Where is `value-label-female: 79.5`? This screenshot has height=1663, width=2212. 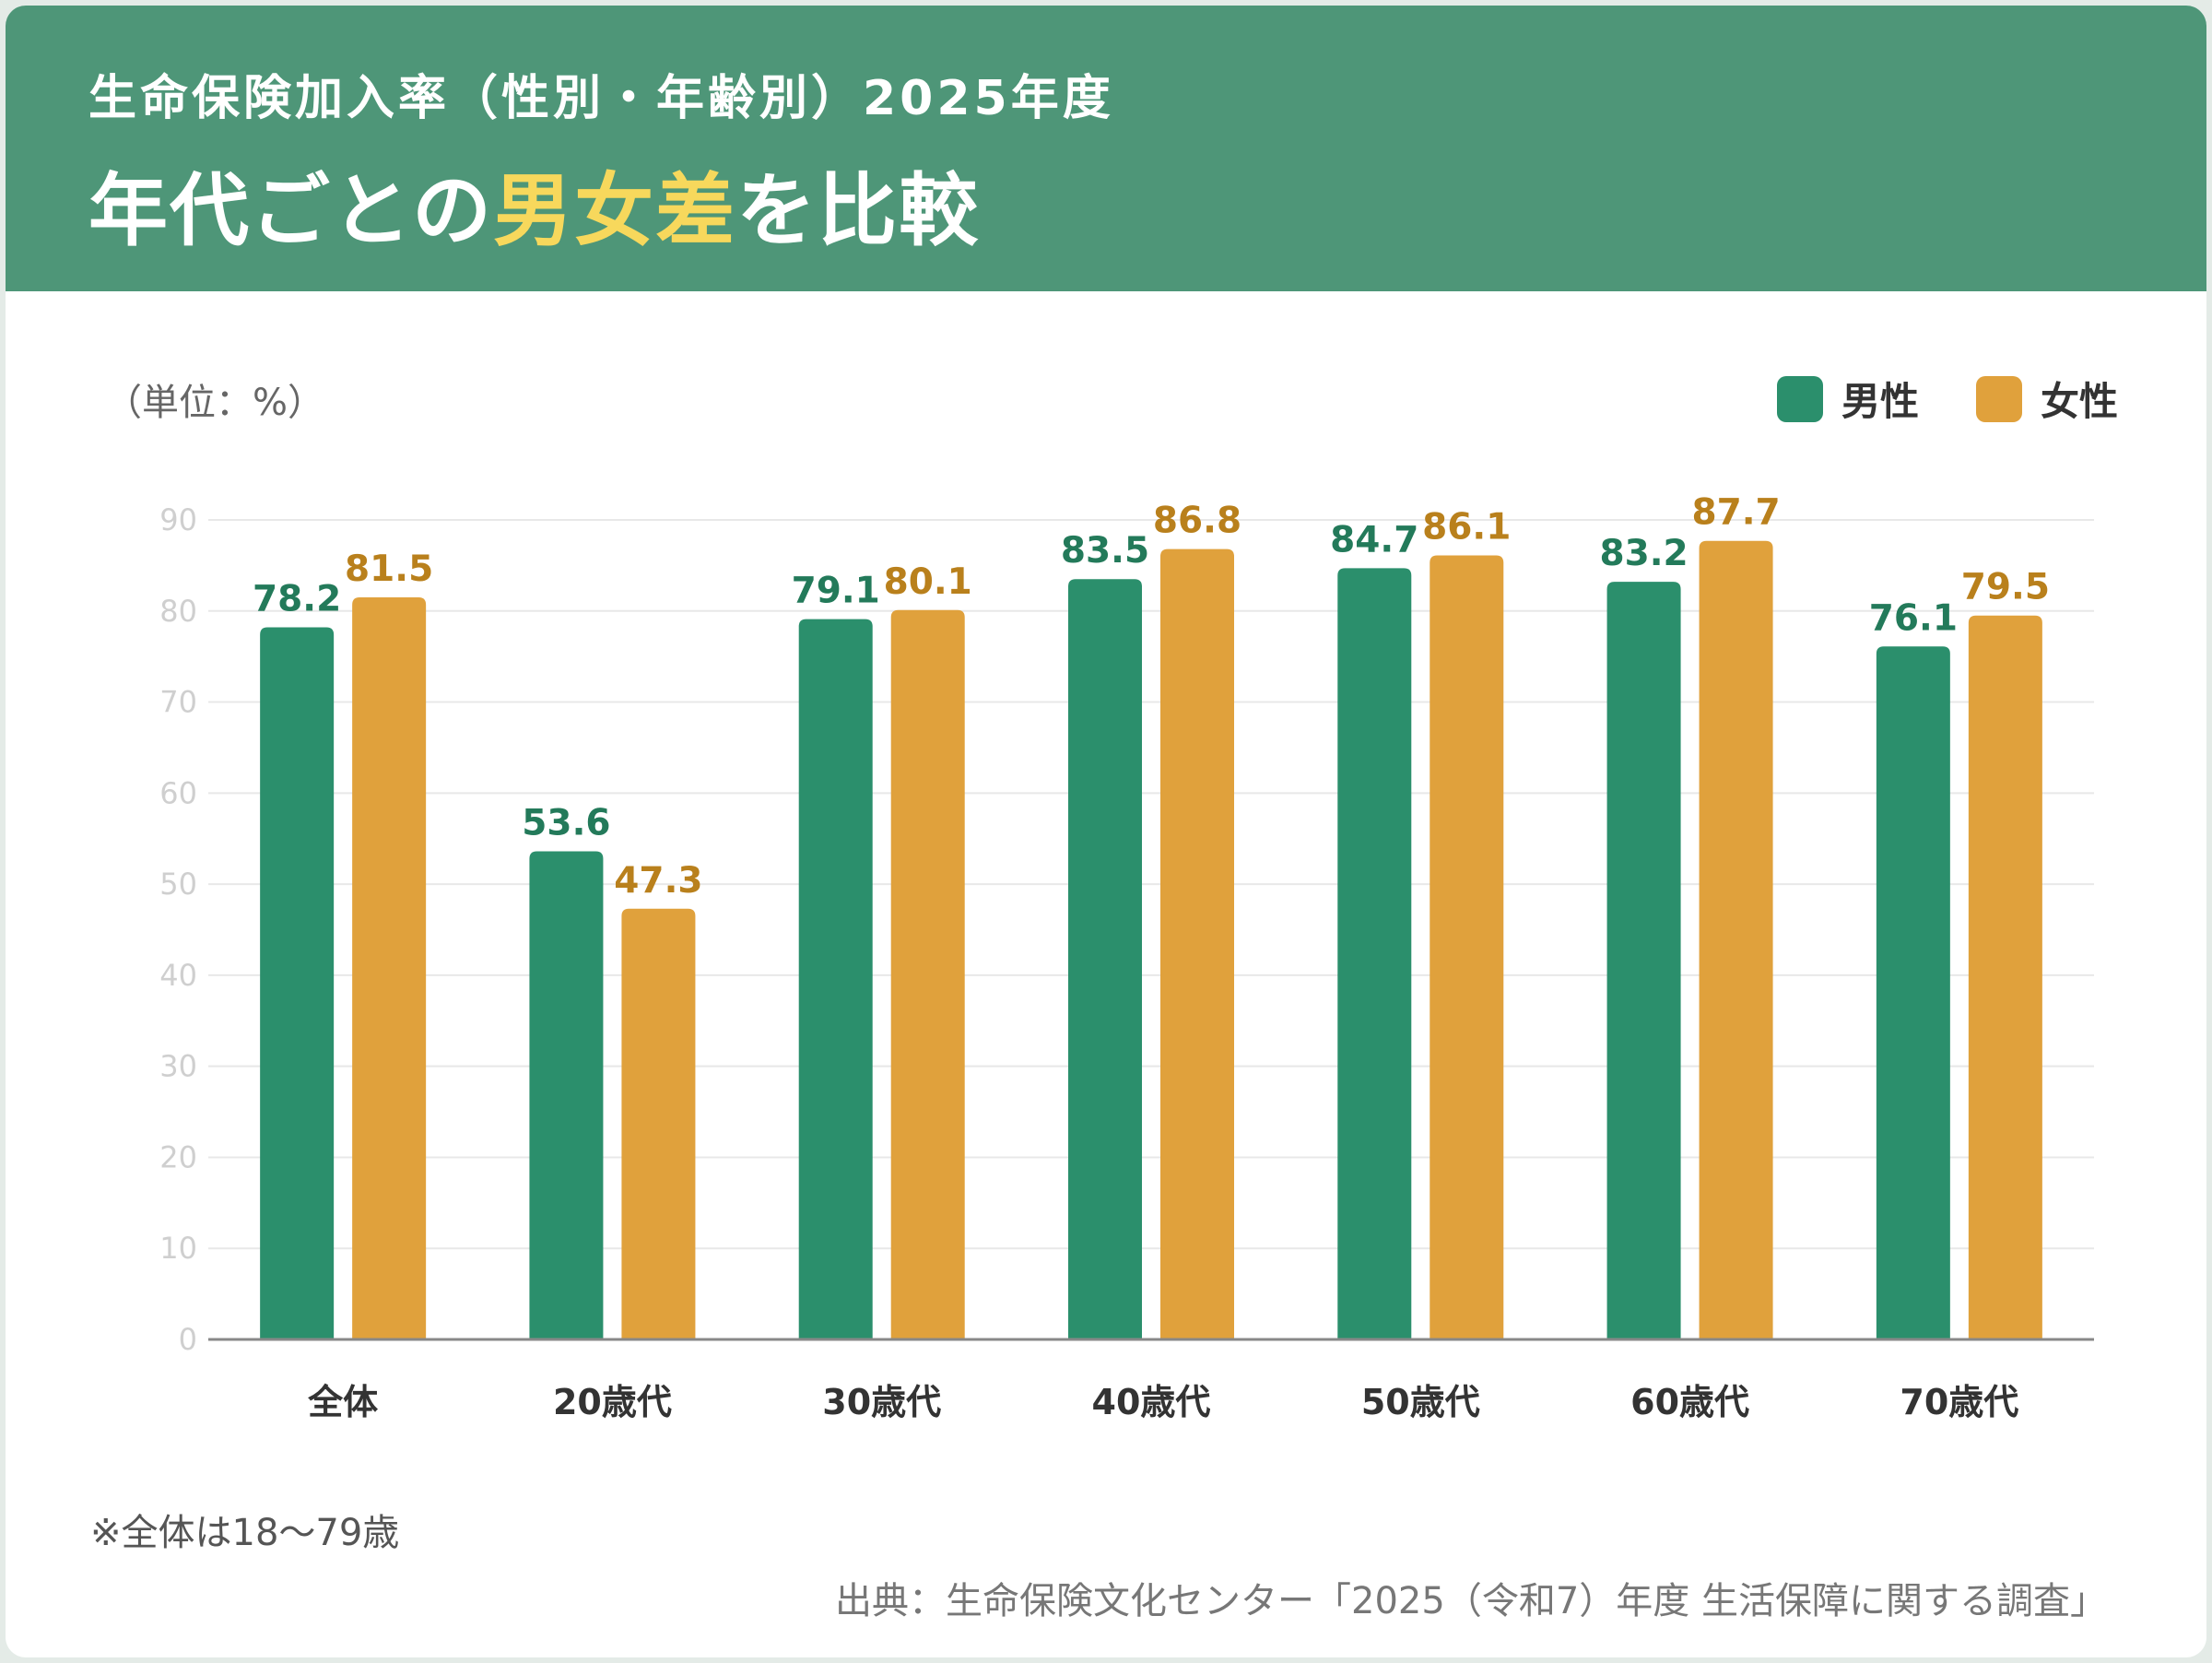 value-label-female: 79.5 is located at coordinates (2005, 587).